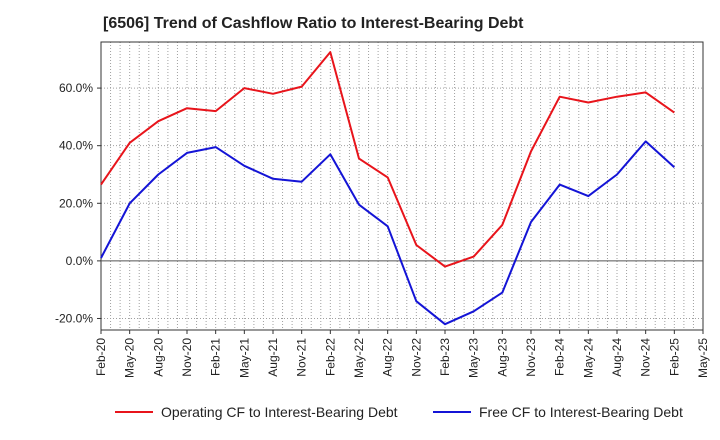 Image resolution: width=720 pixels, height=440 pixels. What do you see at coordinates (216, 357) in the screenshot?
I see `x-tick-label: Feb-21` at bounding box center [216, 357].